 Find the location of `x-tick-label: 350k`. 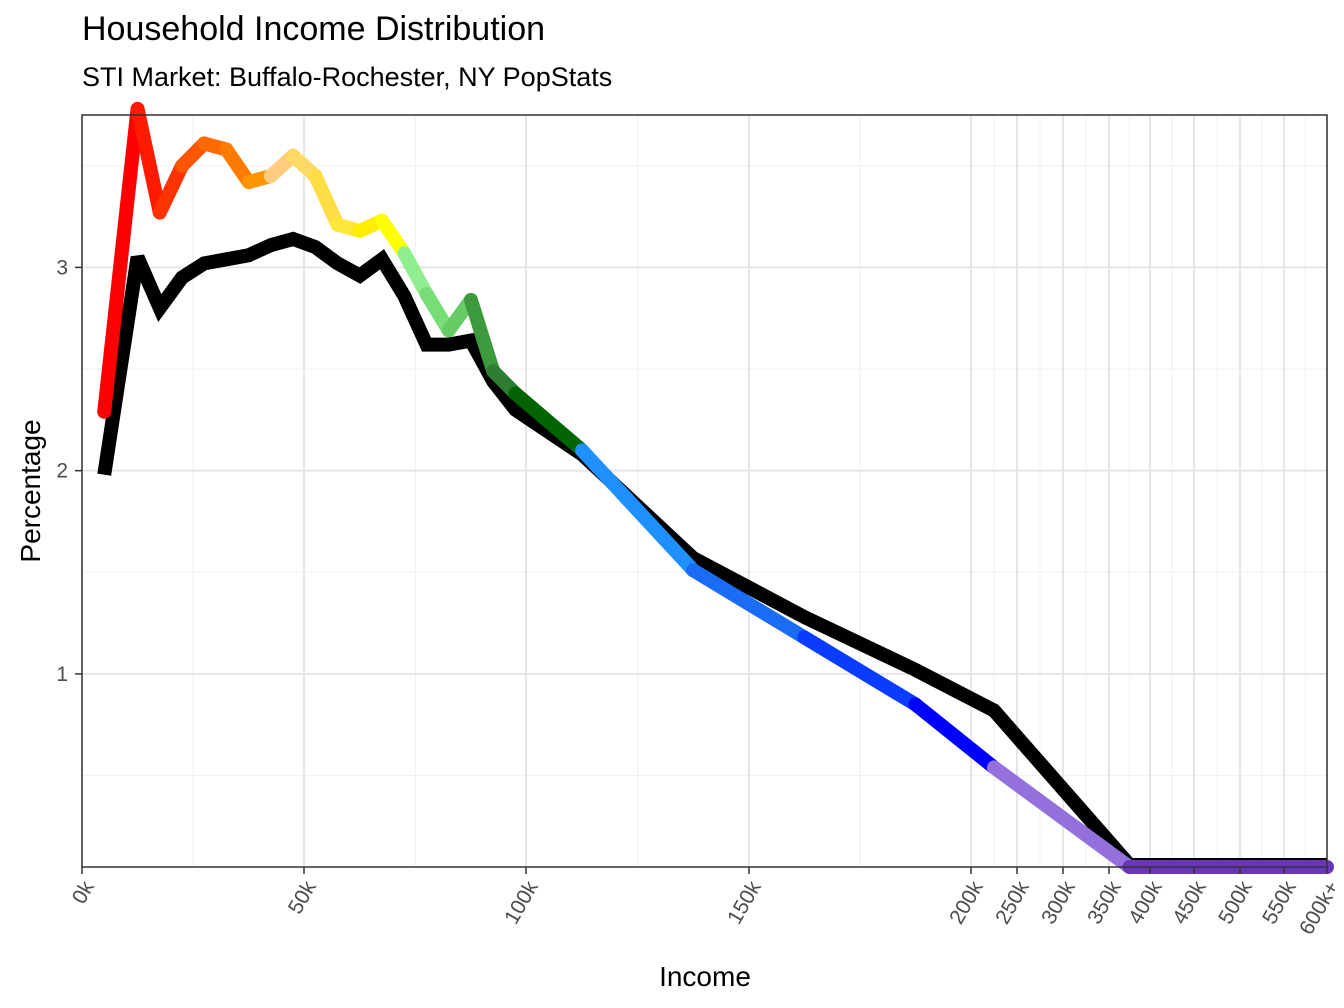

x-tick-label: 350k is located at coordinates (1104, 902).